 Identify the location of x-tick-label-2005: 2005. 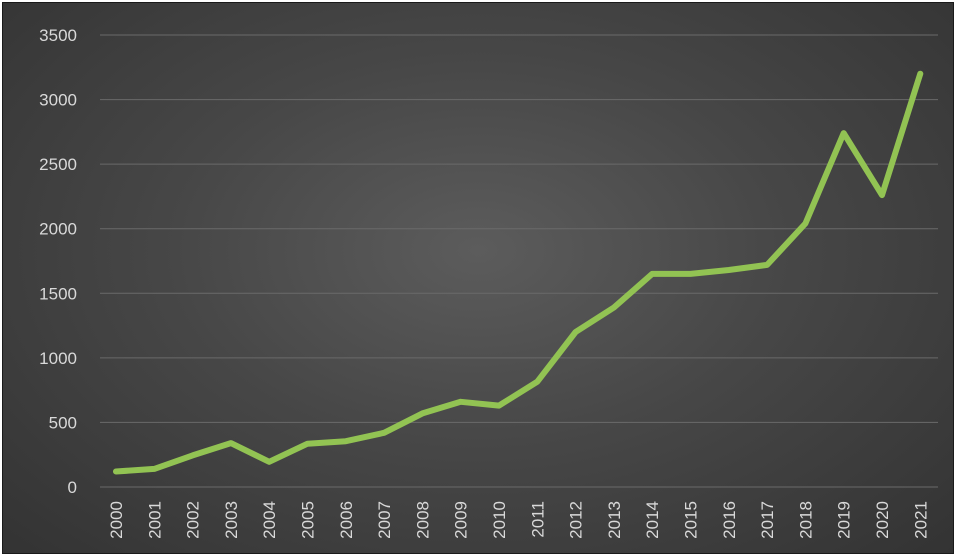
(308, 520).